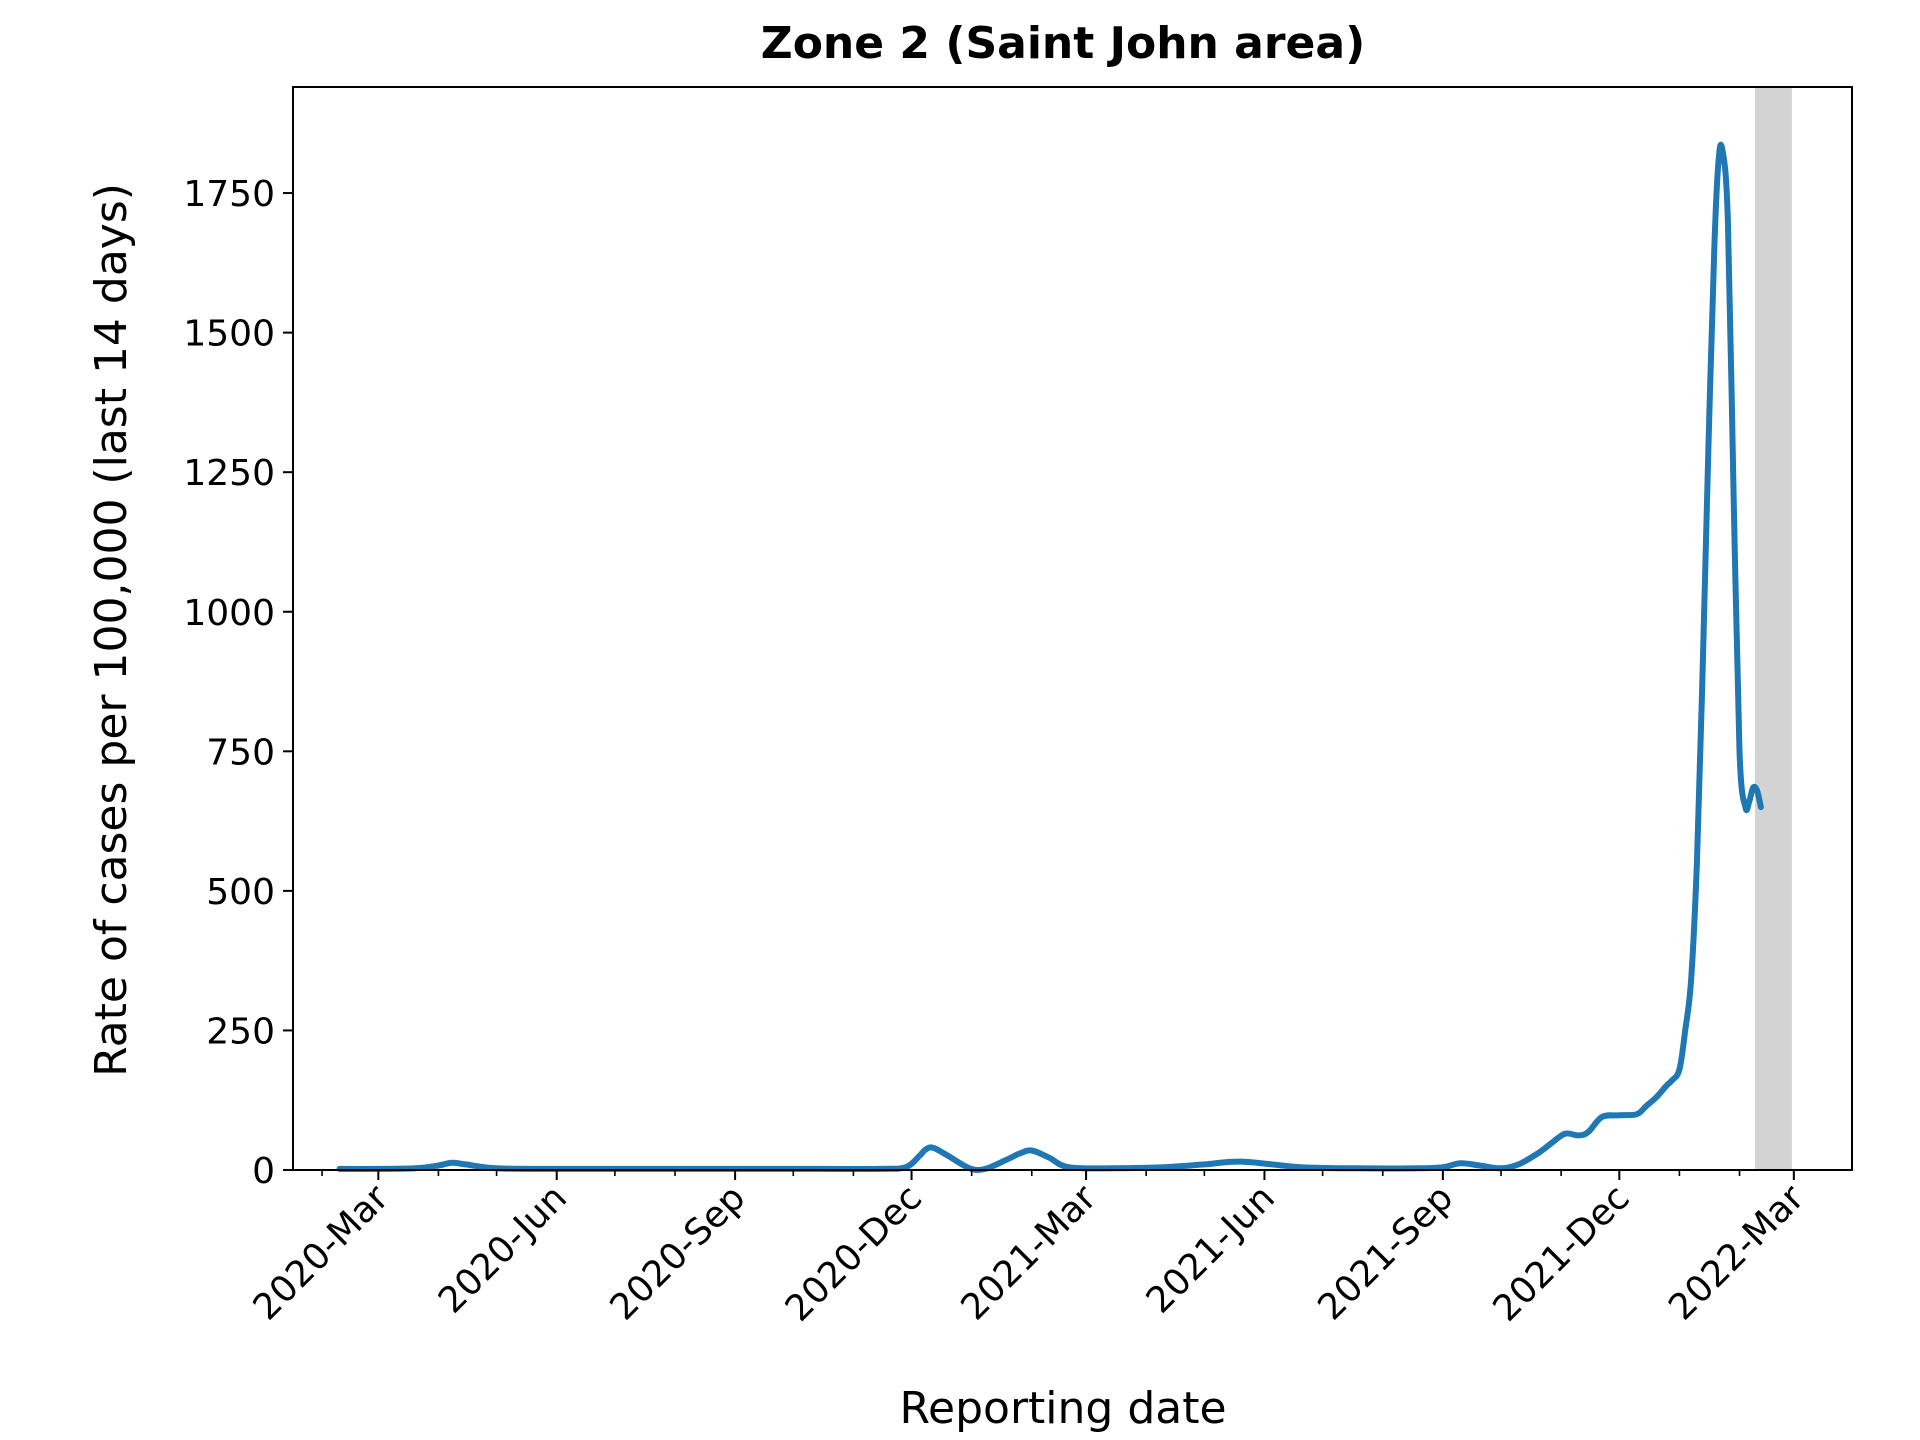  What do you see at coordinates (240, 752) in the screenshot?
I see `y-tick-label: 750` at bounding box center [240, 752].